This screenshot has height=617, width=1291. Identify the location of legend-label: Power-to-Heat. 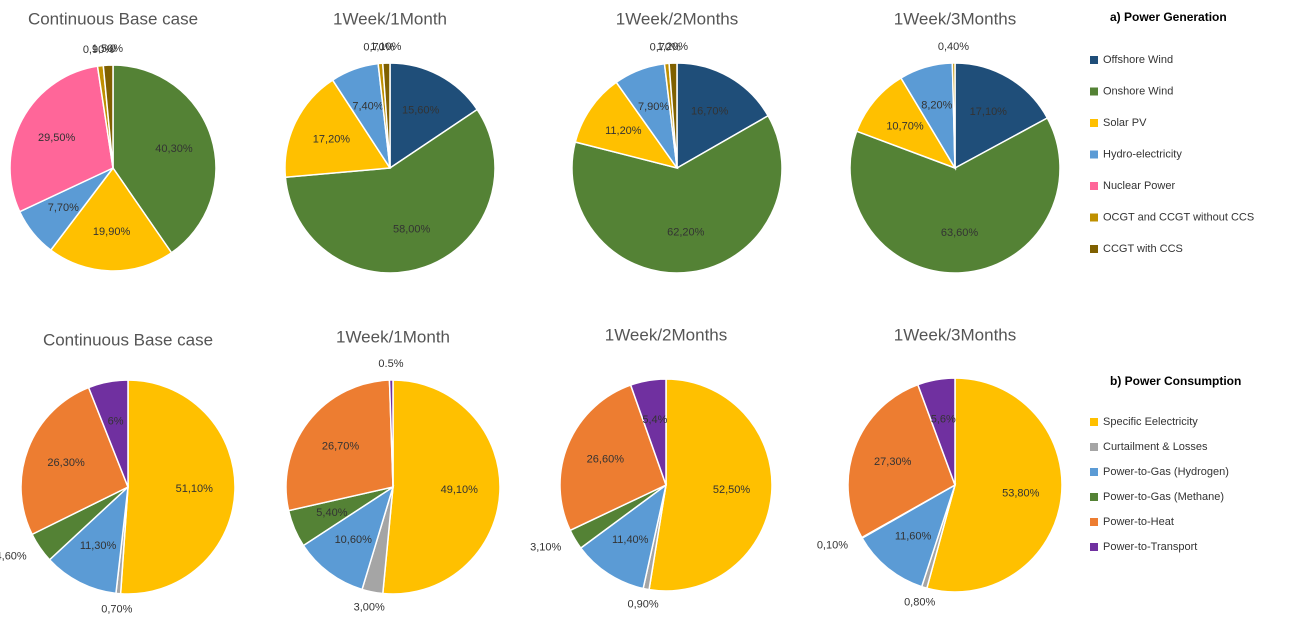
(1138, 522).